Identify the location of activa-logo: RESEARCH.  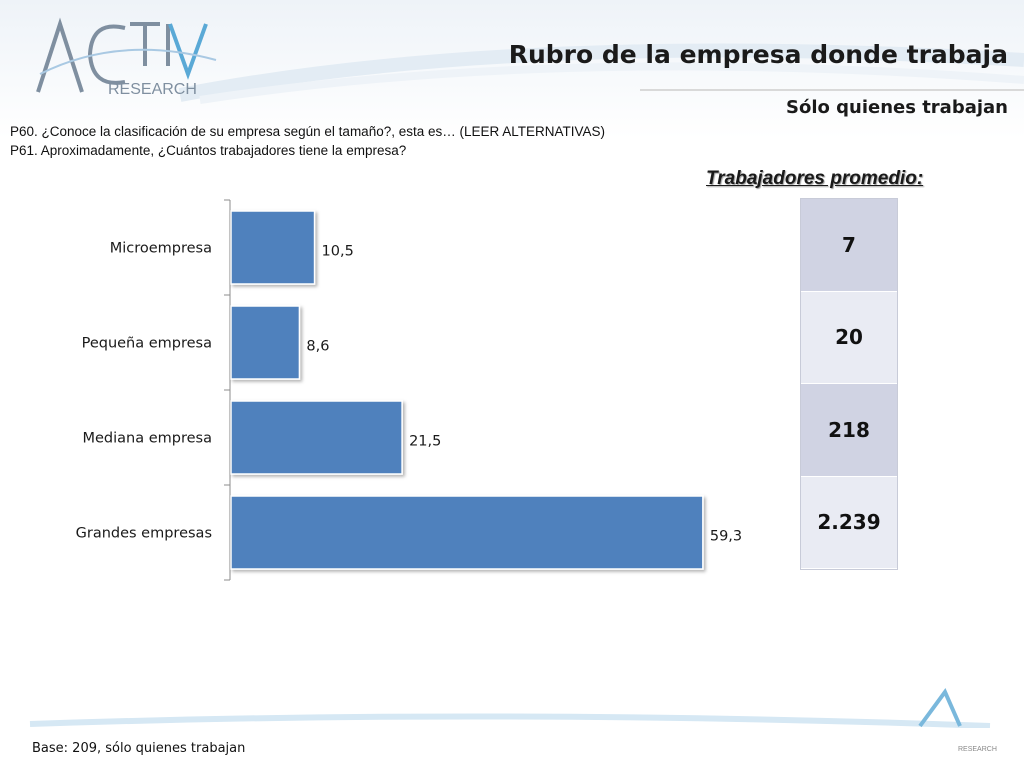
(126, 57).